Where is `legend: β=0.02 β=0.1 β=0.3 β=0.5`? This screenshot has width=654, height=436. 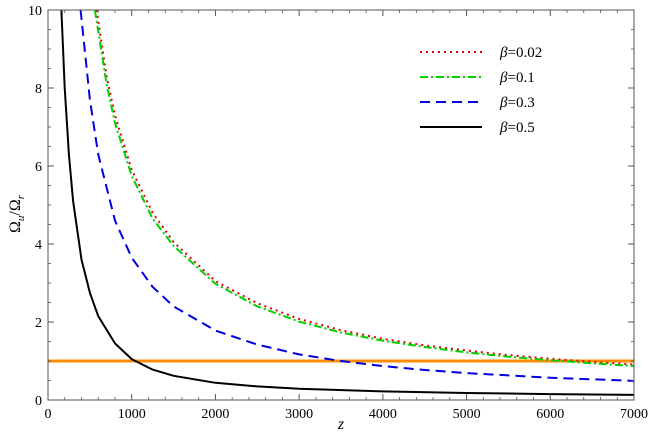
legend: β=0.02 β=0.1 β=0.3 β=0.5 is located at coordinates (481, 90).